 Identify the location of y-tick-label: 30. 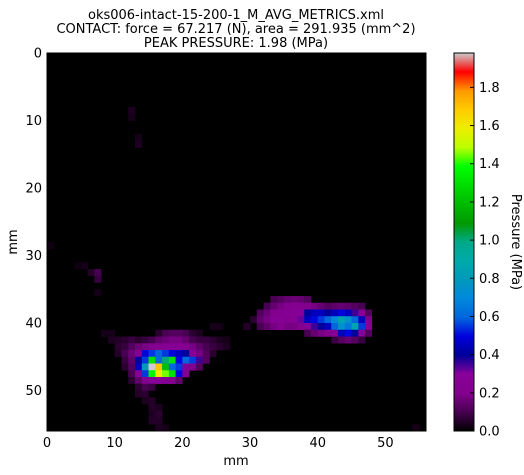
(33, 256).